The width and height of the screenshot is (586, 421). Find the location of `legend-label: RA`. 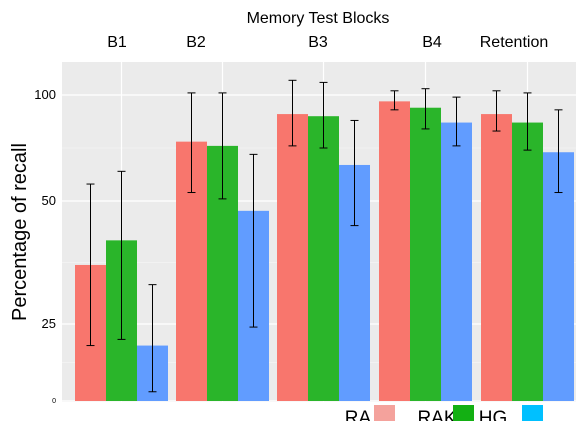

legend-label: RA is located at coordinates (358, 414).